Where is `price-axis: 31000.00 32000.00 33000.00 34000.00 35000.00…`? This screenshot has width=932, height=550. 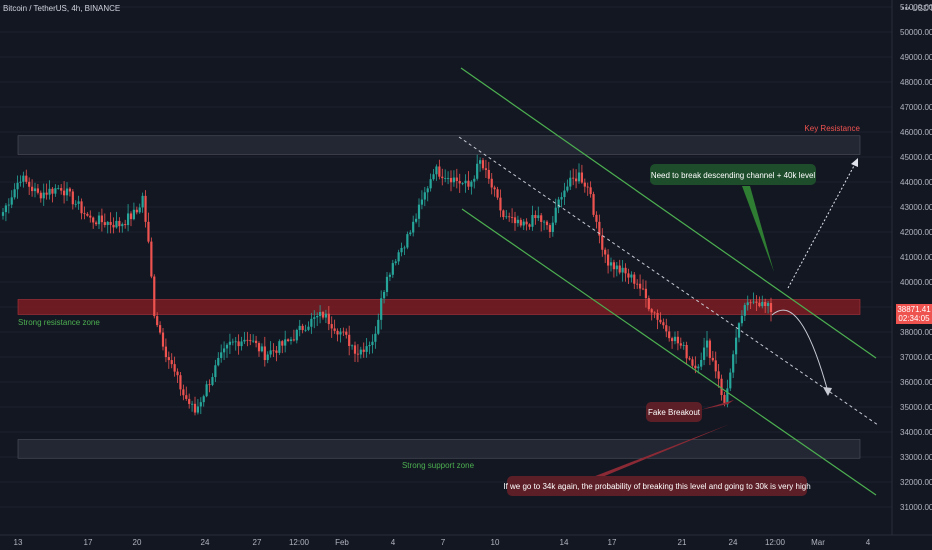
price-axis: 31000.00 32000.00 33000.00 34000.00 35000.00… is located at coordinates (916, 257).